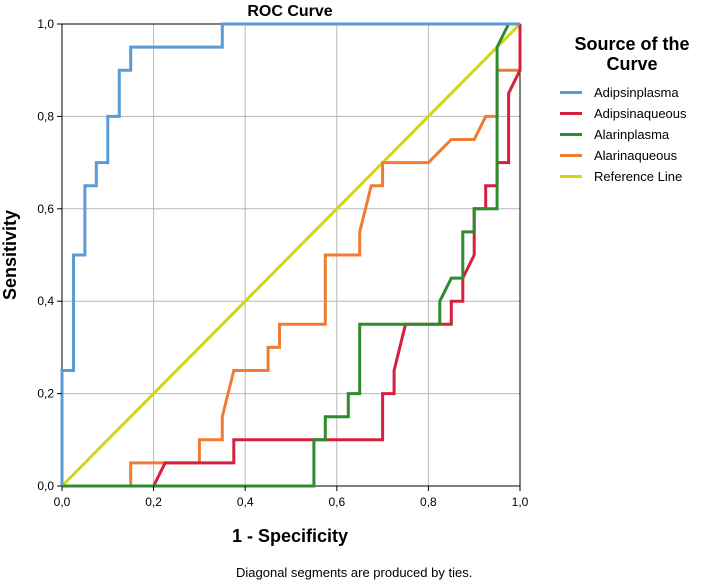 The height and width of the screenshot is (584, 708). What do you see at coordinates (45, 301) in the screenshot?
I see `y-tick-label: 0,4` at bounding box center [45, 301].